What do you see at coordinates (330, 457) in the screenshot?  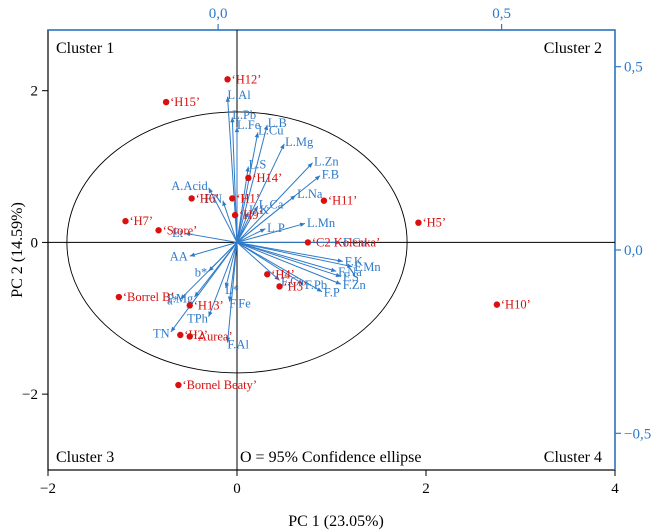 I see `ellipse-note: O = 95% Confidence ellipse` at bounding box center [330, 457].